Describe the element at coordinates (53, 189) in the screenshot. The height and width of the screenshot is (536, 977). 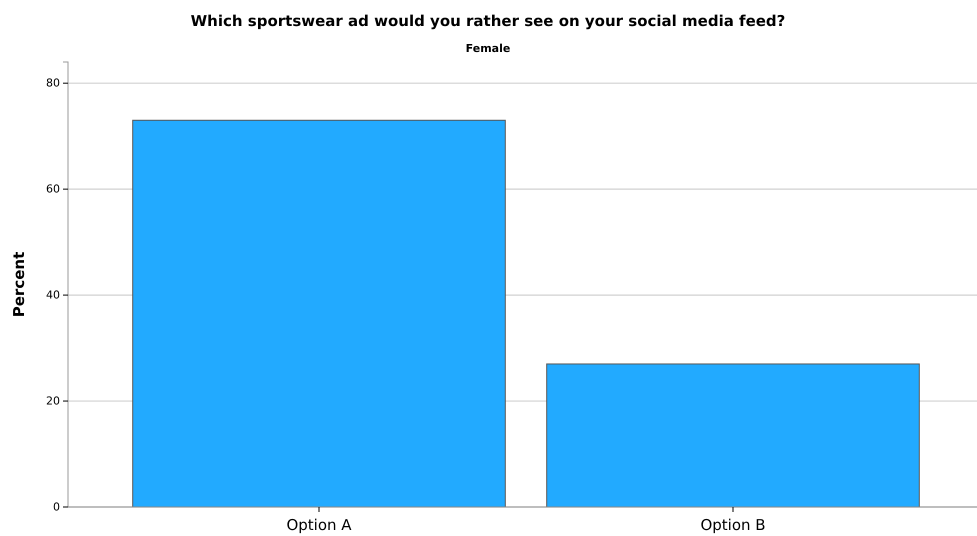
I see `y-tick-label: 60` at that location.